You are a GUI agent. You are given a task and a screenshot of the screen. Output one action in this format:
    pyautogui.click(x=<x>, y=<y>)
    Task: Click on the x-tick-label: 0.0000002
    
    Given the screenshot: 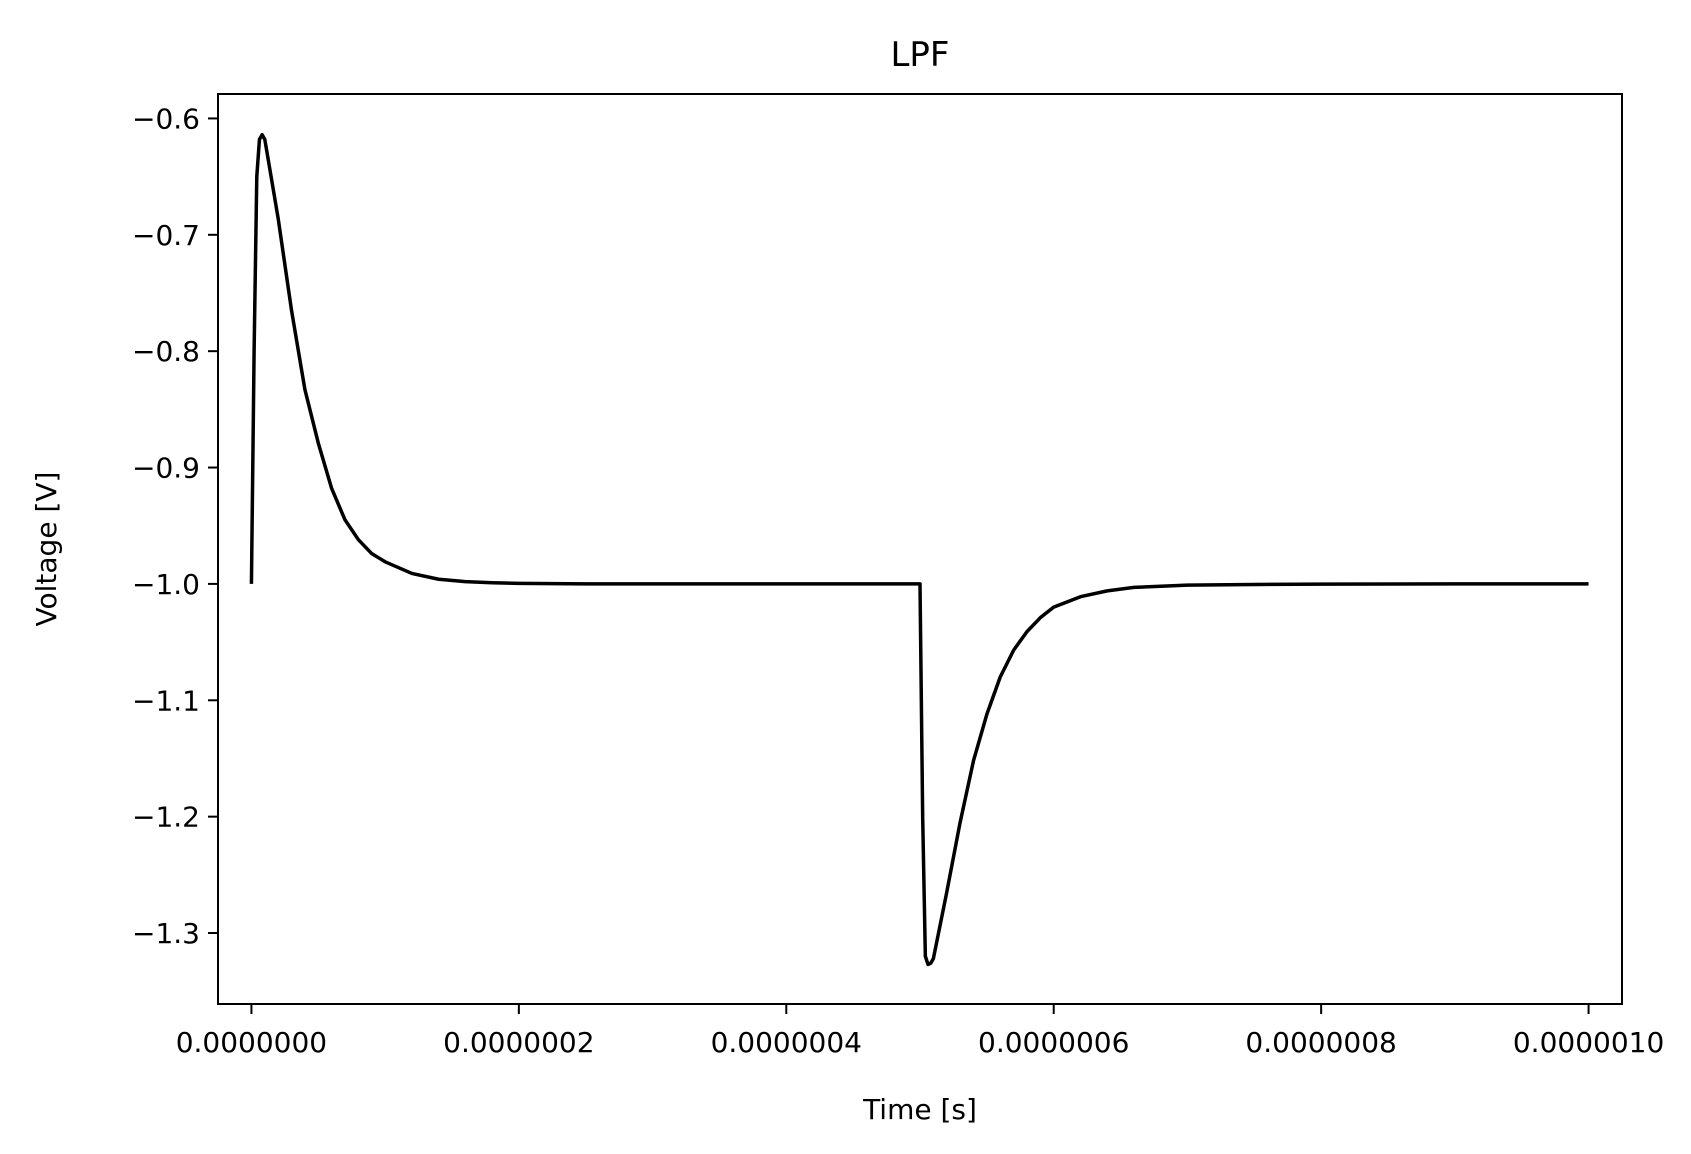 What is the action you would take?
    pyautogui.click(x=518, y=1042)
    